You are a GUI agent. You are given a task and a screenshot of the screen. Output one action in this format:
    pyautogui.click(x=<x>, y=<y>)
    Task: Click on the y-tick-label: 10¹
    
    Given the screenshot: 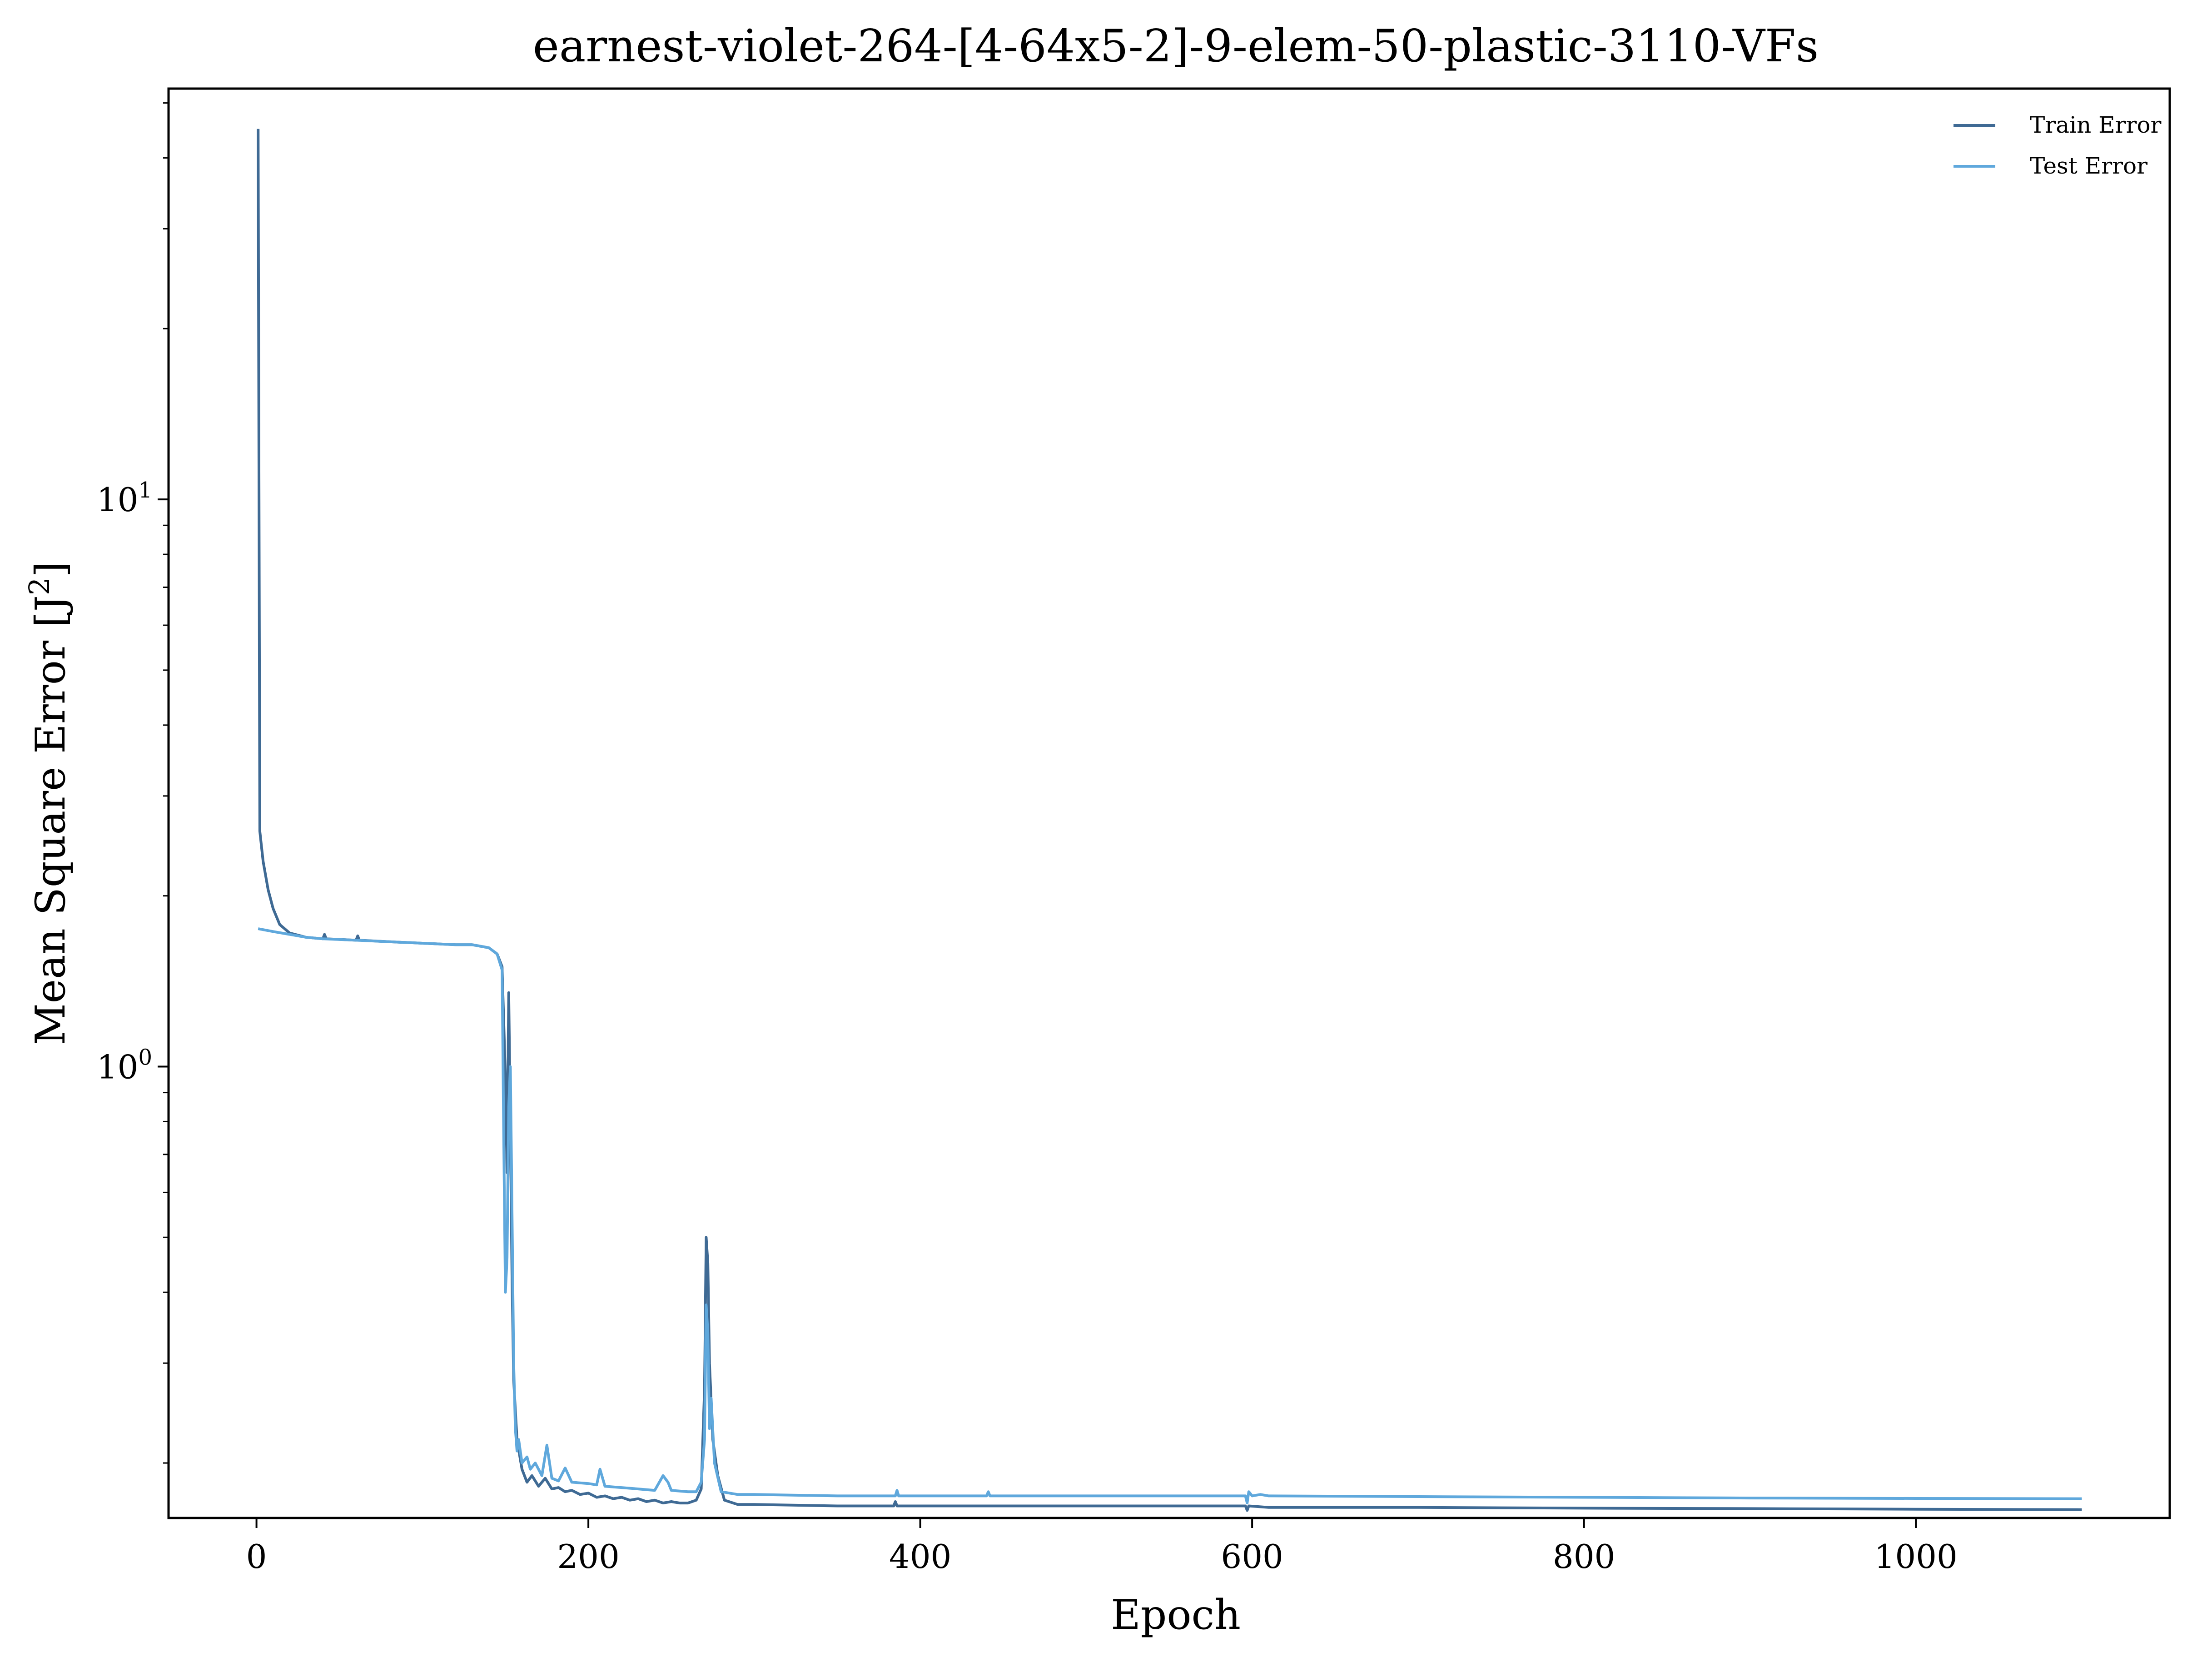 What is the action you would take?
    pyautogui.click(x=124, y=498)
    